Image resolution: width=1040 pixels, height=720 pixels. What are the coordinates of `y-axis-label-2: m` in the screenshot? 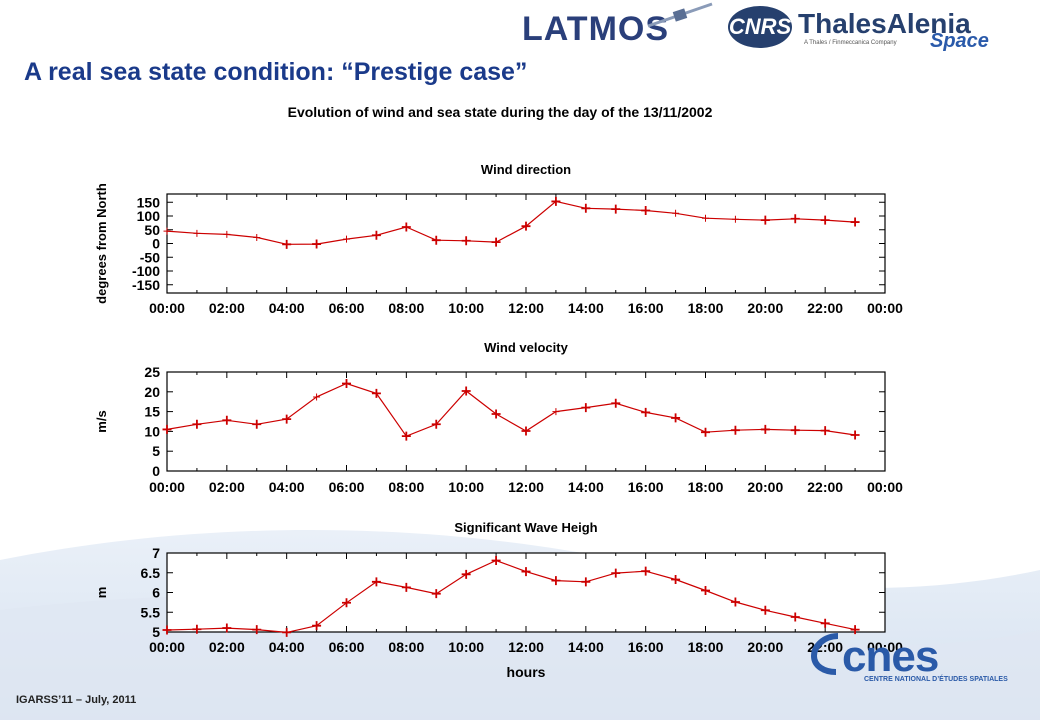 It's located at (101, 593).